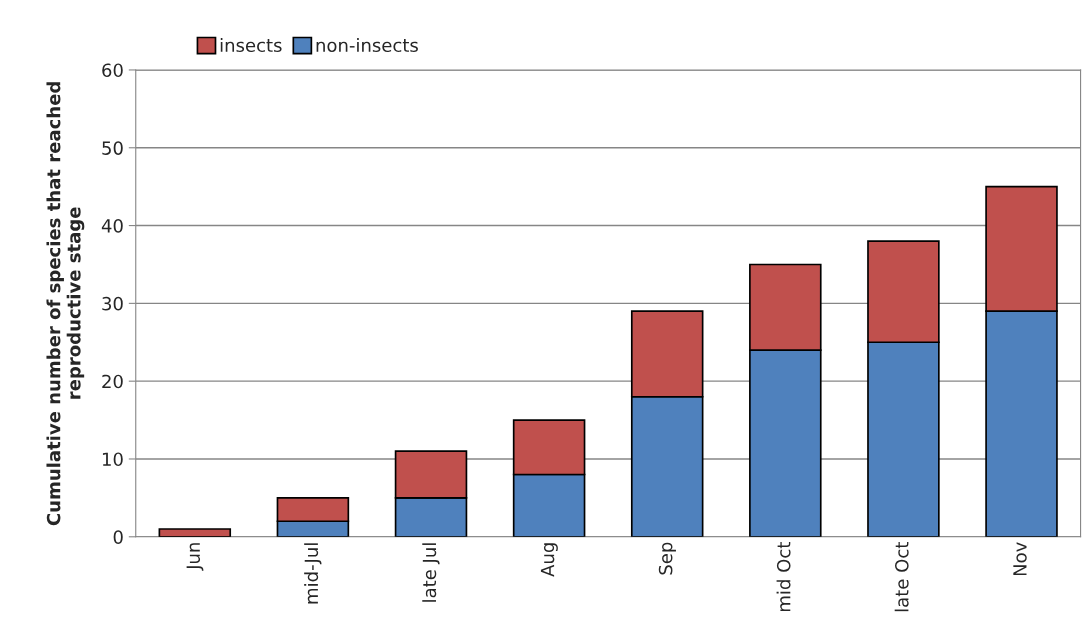  What do you see at coordinates (112, 70) in the screenshot?
I see `y-tick-label: 60` at bounding box center [112, 70].